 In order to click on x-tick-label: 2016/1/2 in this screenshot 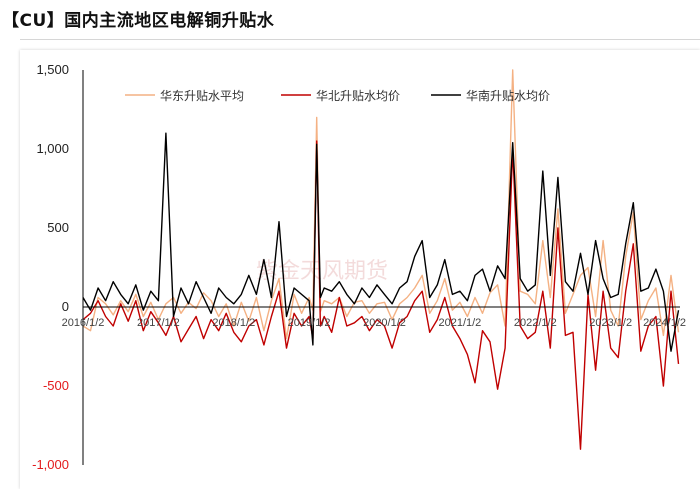, I will do `click(83, 323)`.